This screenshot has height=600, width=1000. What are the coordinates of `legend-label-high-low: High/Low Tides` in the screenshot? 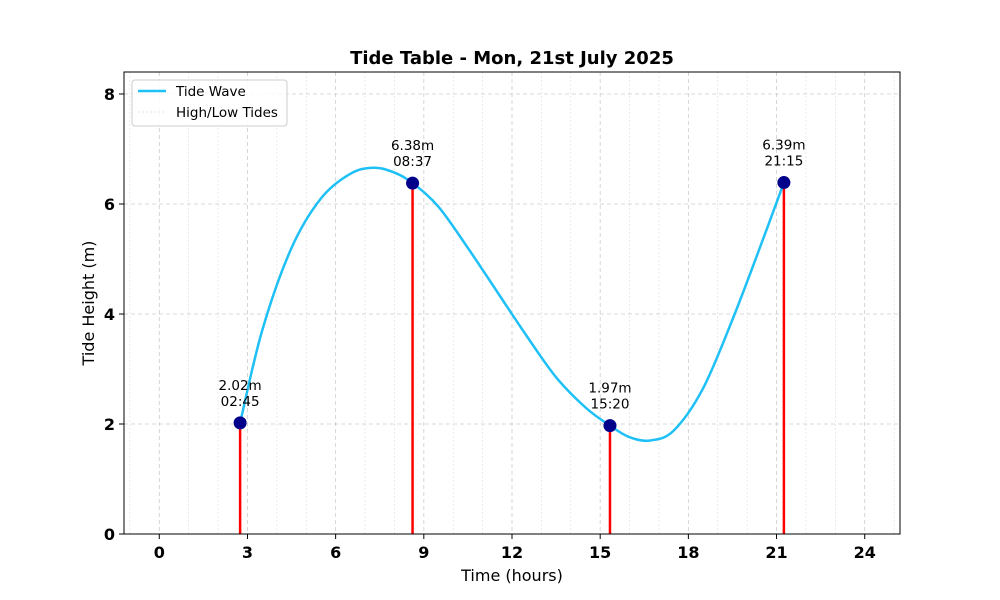 It's located at (227, 113).